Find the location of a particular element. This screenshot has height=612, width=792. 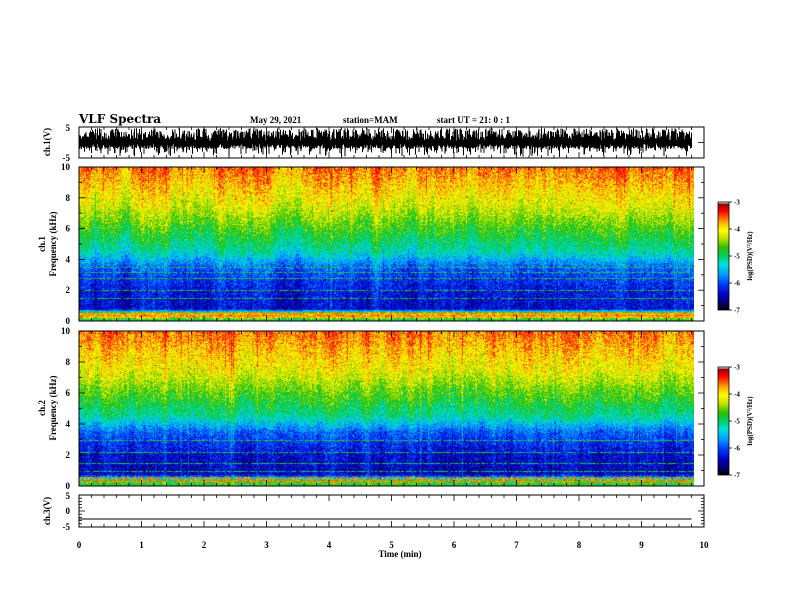

time-axis-label: Time (min) is located at coordinates (399, 554).